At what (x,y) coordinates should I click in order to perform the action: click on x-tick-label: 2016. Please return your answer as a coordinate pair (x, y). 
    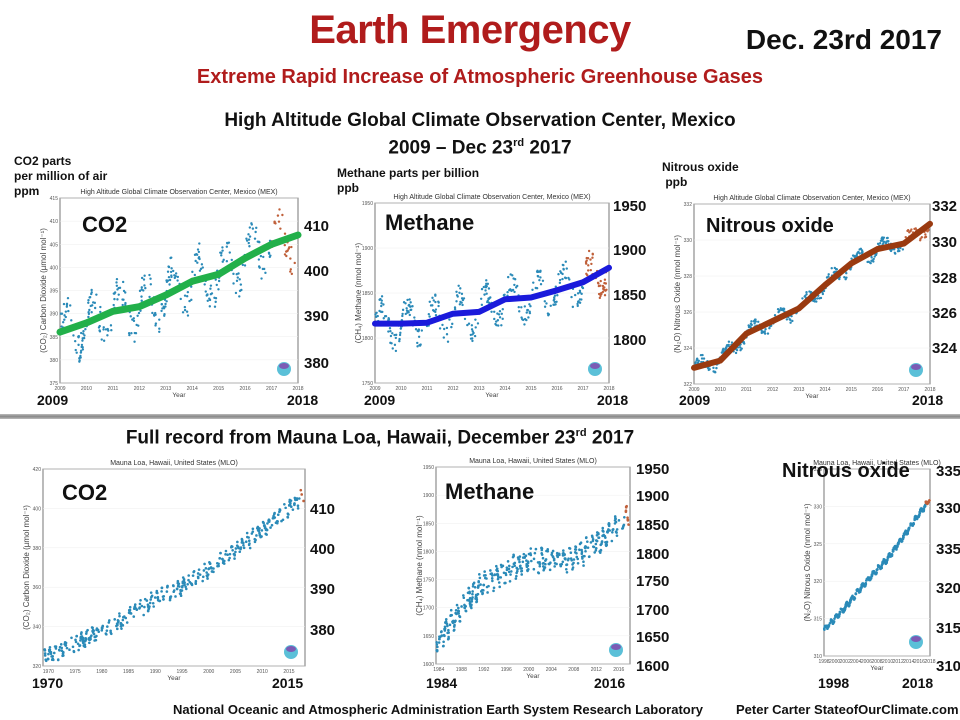
    Looking at the image, I should click on (618, 670).